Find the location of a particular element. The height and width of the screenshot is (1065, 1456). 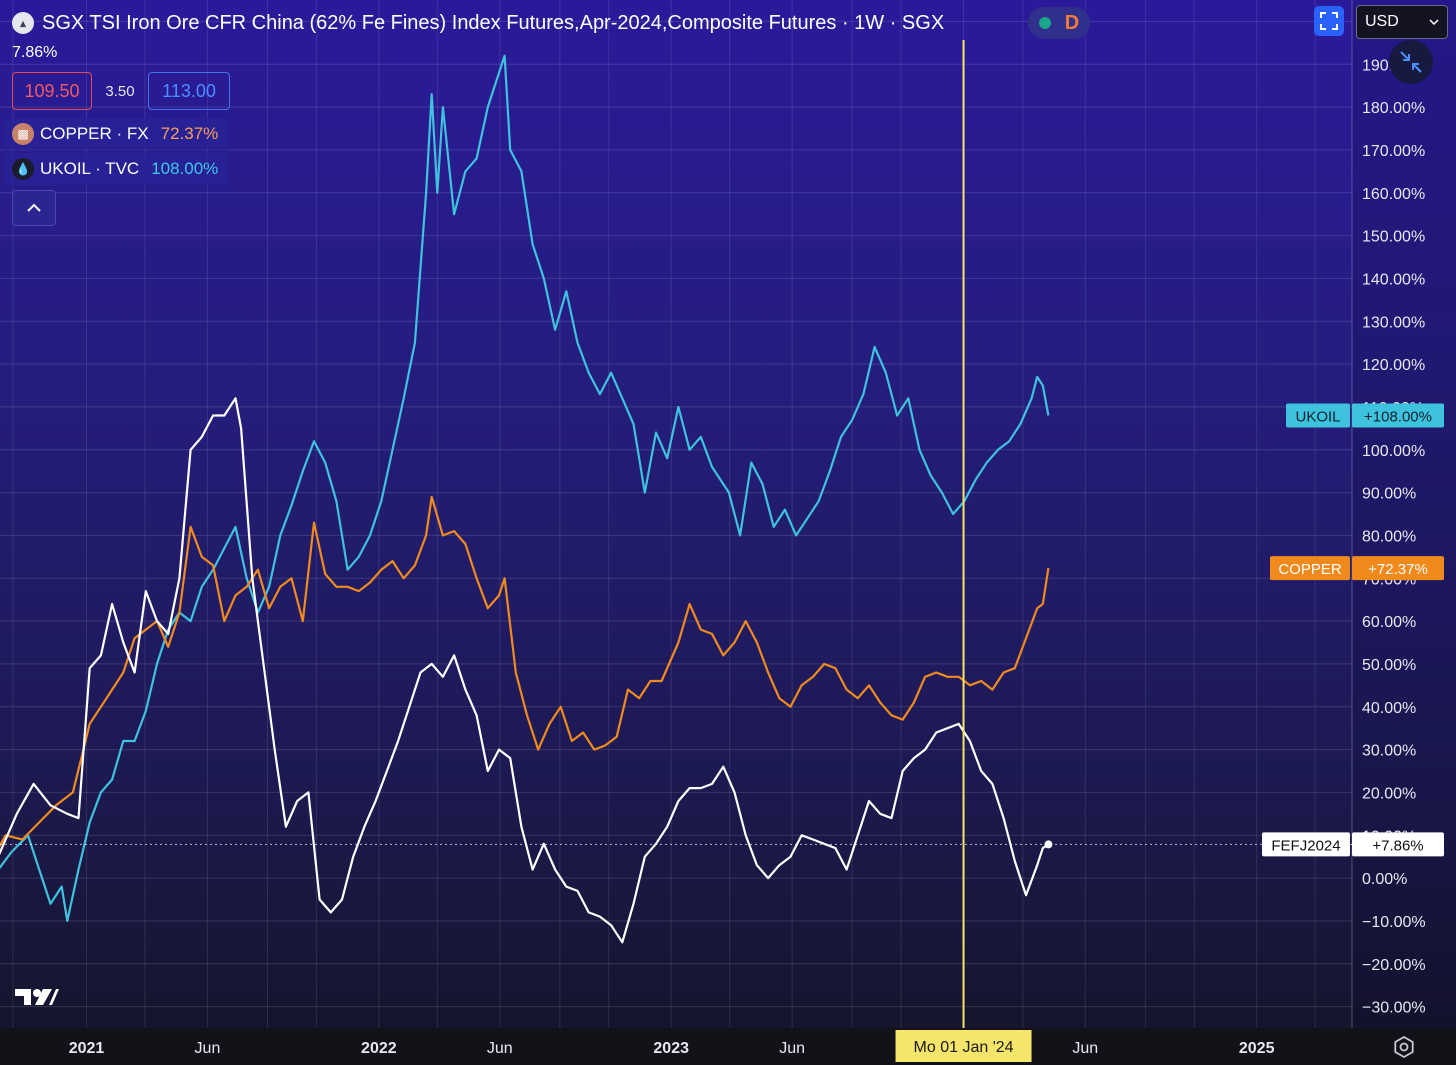

fullscreen-icon is located at coordinates (1329, 21).